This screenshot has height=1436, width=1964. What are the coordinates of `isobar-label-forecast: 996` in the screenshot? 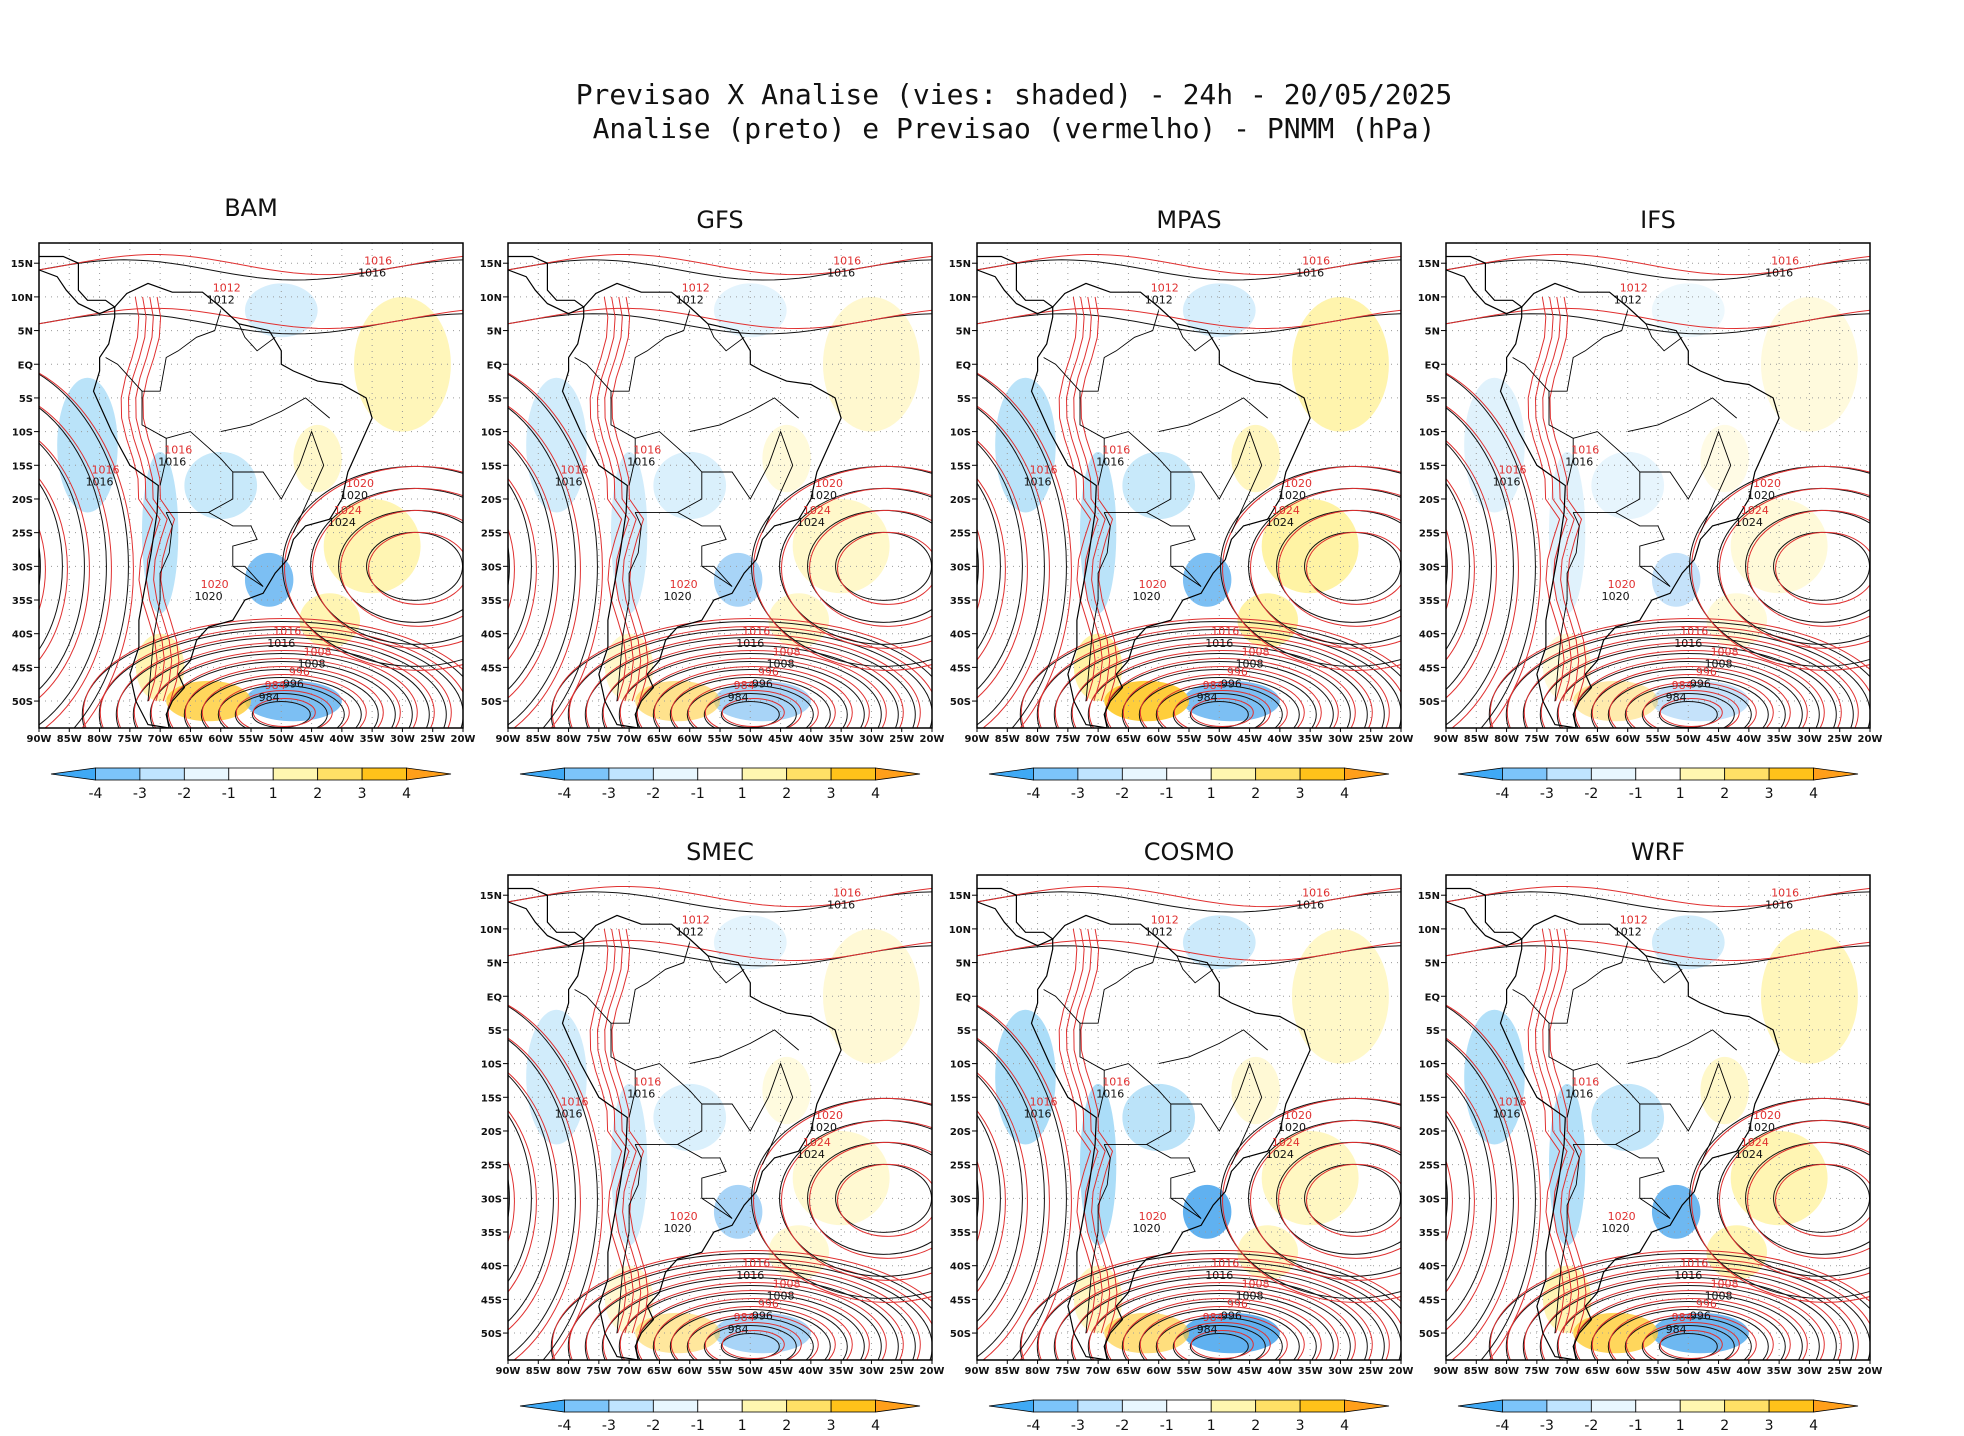 It's located at (1706, 672).